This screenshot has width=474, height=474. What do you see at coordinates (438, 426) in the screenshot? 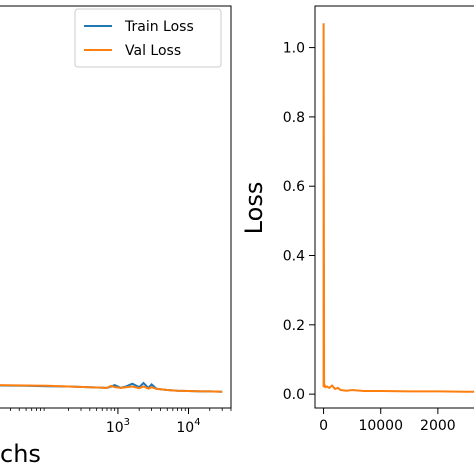
I see `right-x-tick-label: 2000` at bounding box center [438, 426].